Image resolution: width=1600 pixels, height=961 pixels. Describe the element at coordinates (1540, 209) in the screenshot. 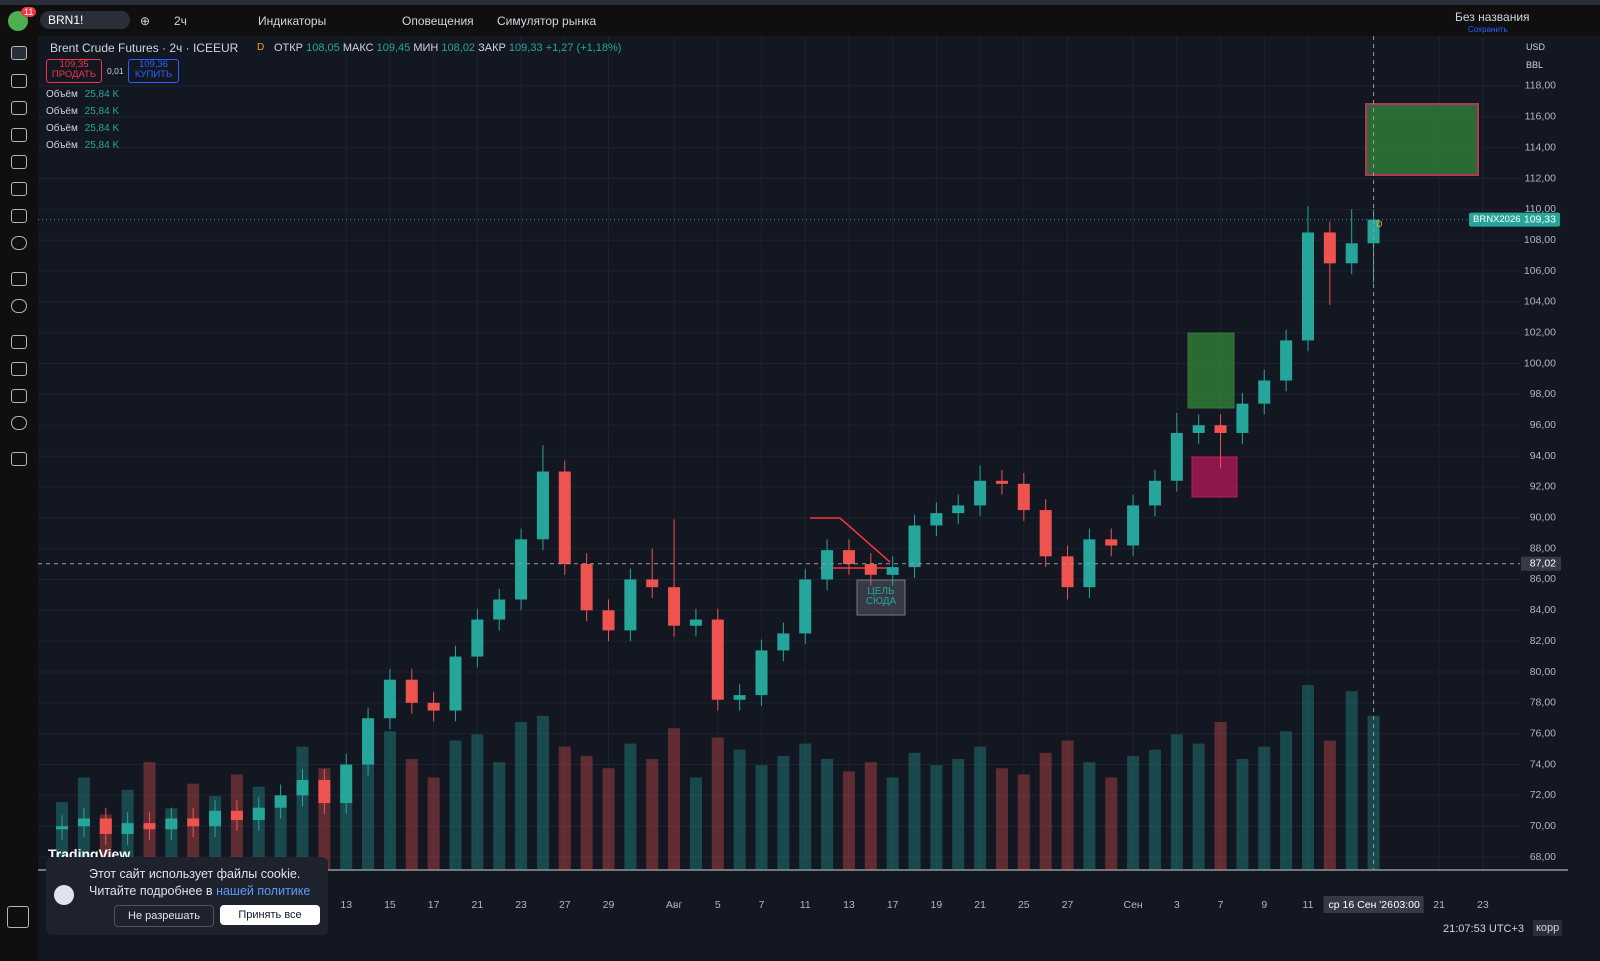

I see `y-tick-label: 110,00` at that location.